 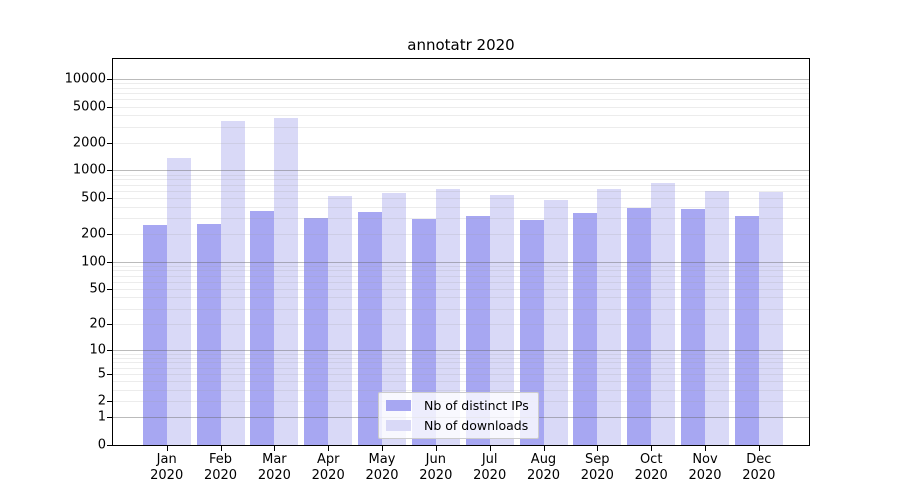 I want to click on bar-nov-distinct-ips, so click(x=693, y=326).